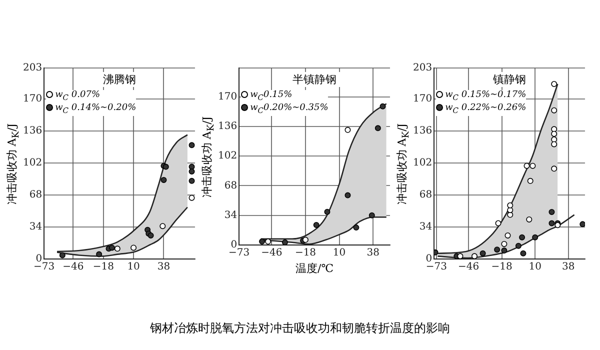 The width and height of the screenshot is (600, 350). What do you see at coordinates (289, 108) in the screenshot?
I see `legend-label: w$_{C}$0.20%~0.35%` at bounding box center [289, 108].